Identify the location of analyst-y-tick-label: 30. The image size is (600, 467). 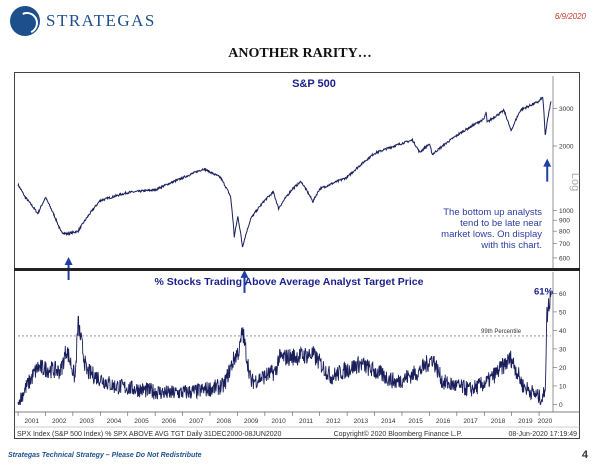
(563, 349).